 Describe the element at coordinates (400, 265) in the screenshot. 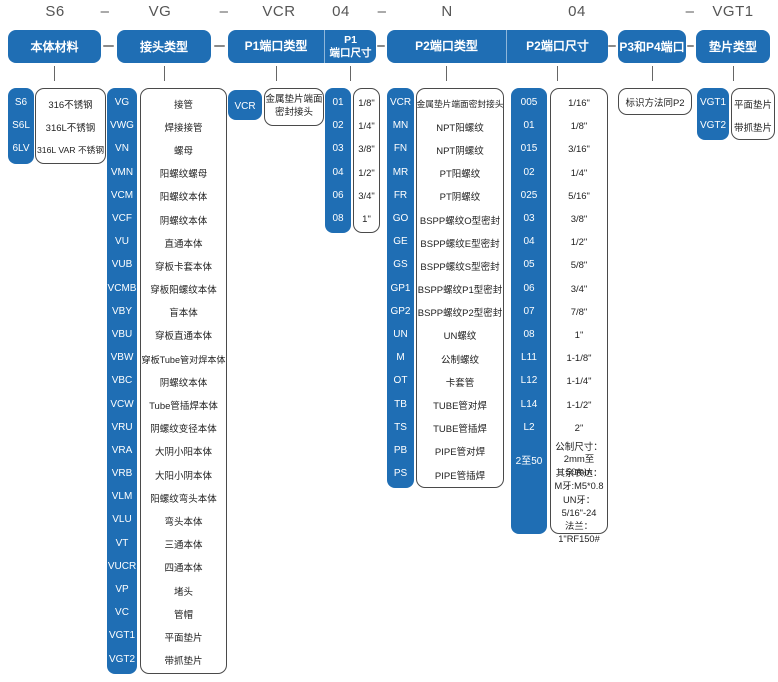

I see `code-cell: GS` at that location.